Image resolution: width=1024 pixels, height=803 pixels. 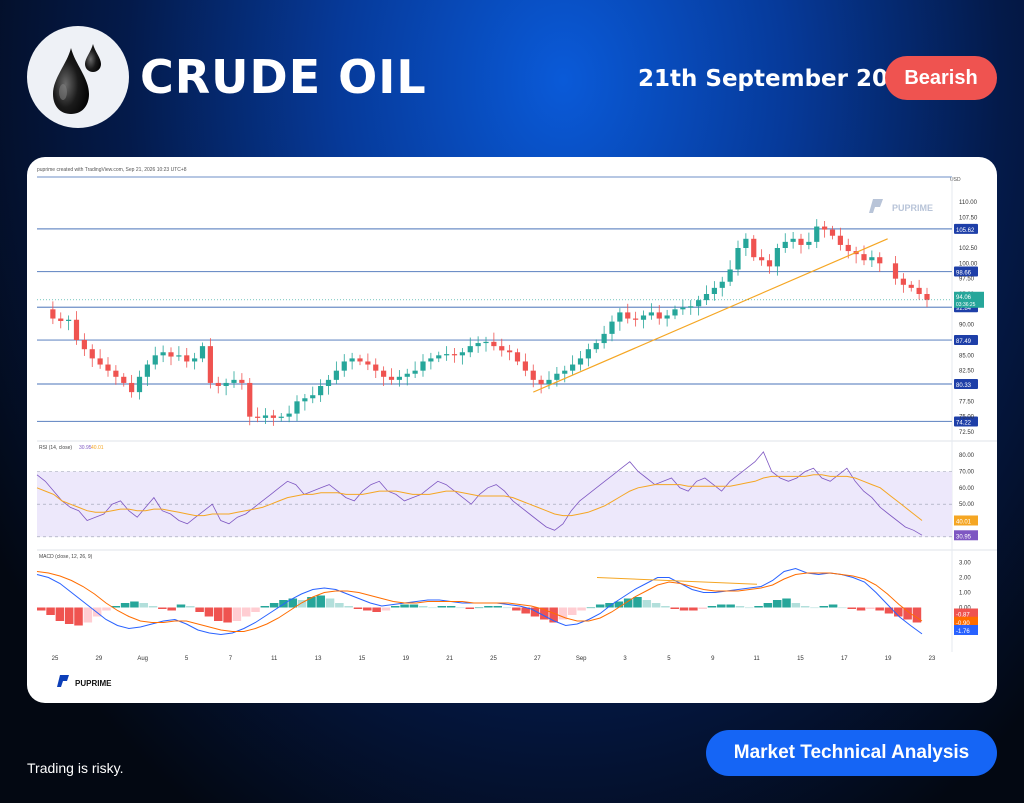 I want to click on level-tag-text: 87.49, so click(x=964, y=342).